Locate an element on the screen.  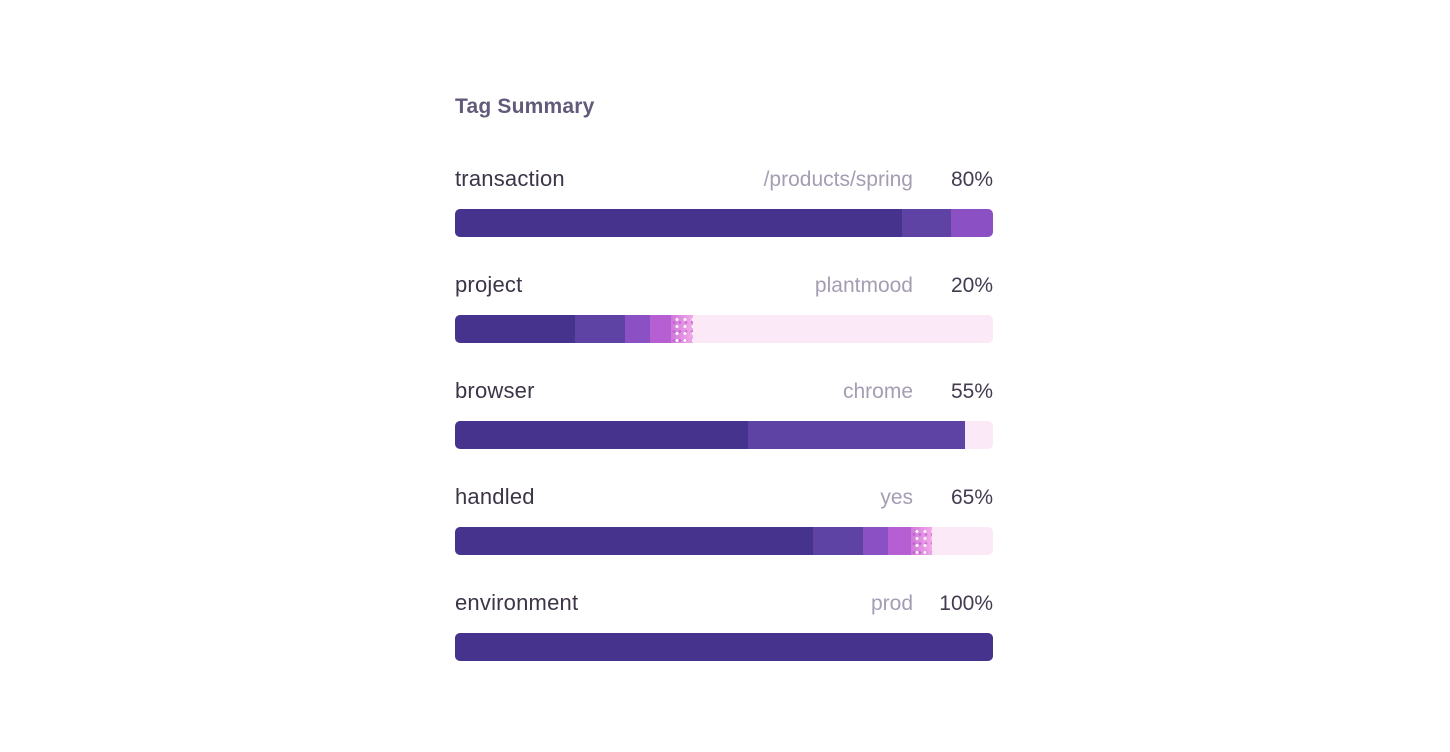
panel-title: Tag Summary is located at coordinates (525, 106).